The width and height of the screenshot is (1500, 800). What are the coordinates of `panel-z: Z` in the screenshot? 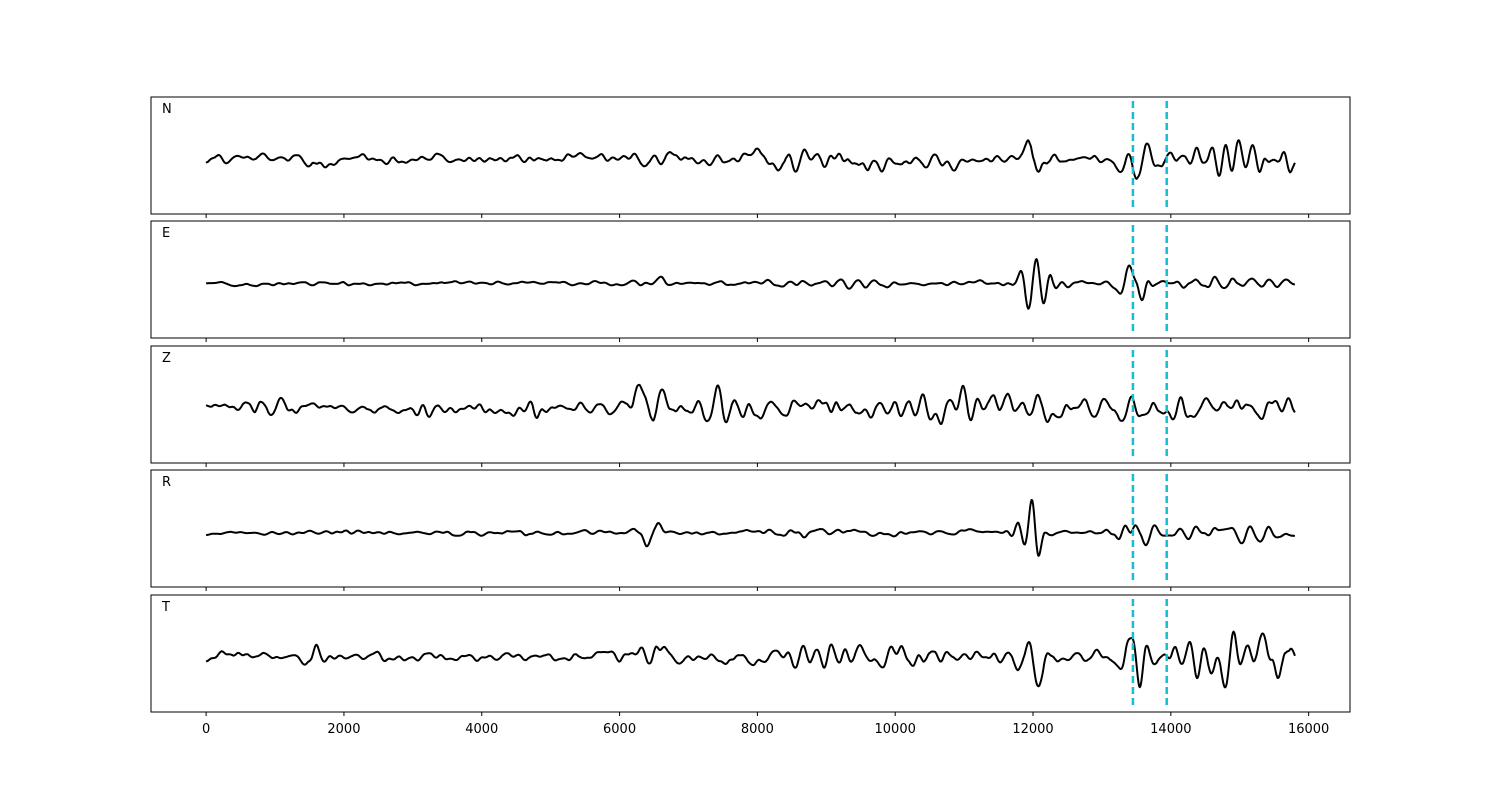 It's located at (750, 406).